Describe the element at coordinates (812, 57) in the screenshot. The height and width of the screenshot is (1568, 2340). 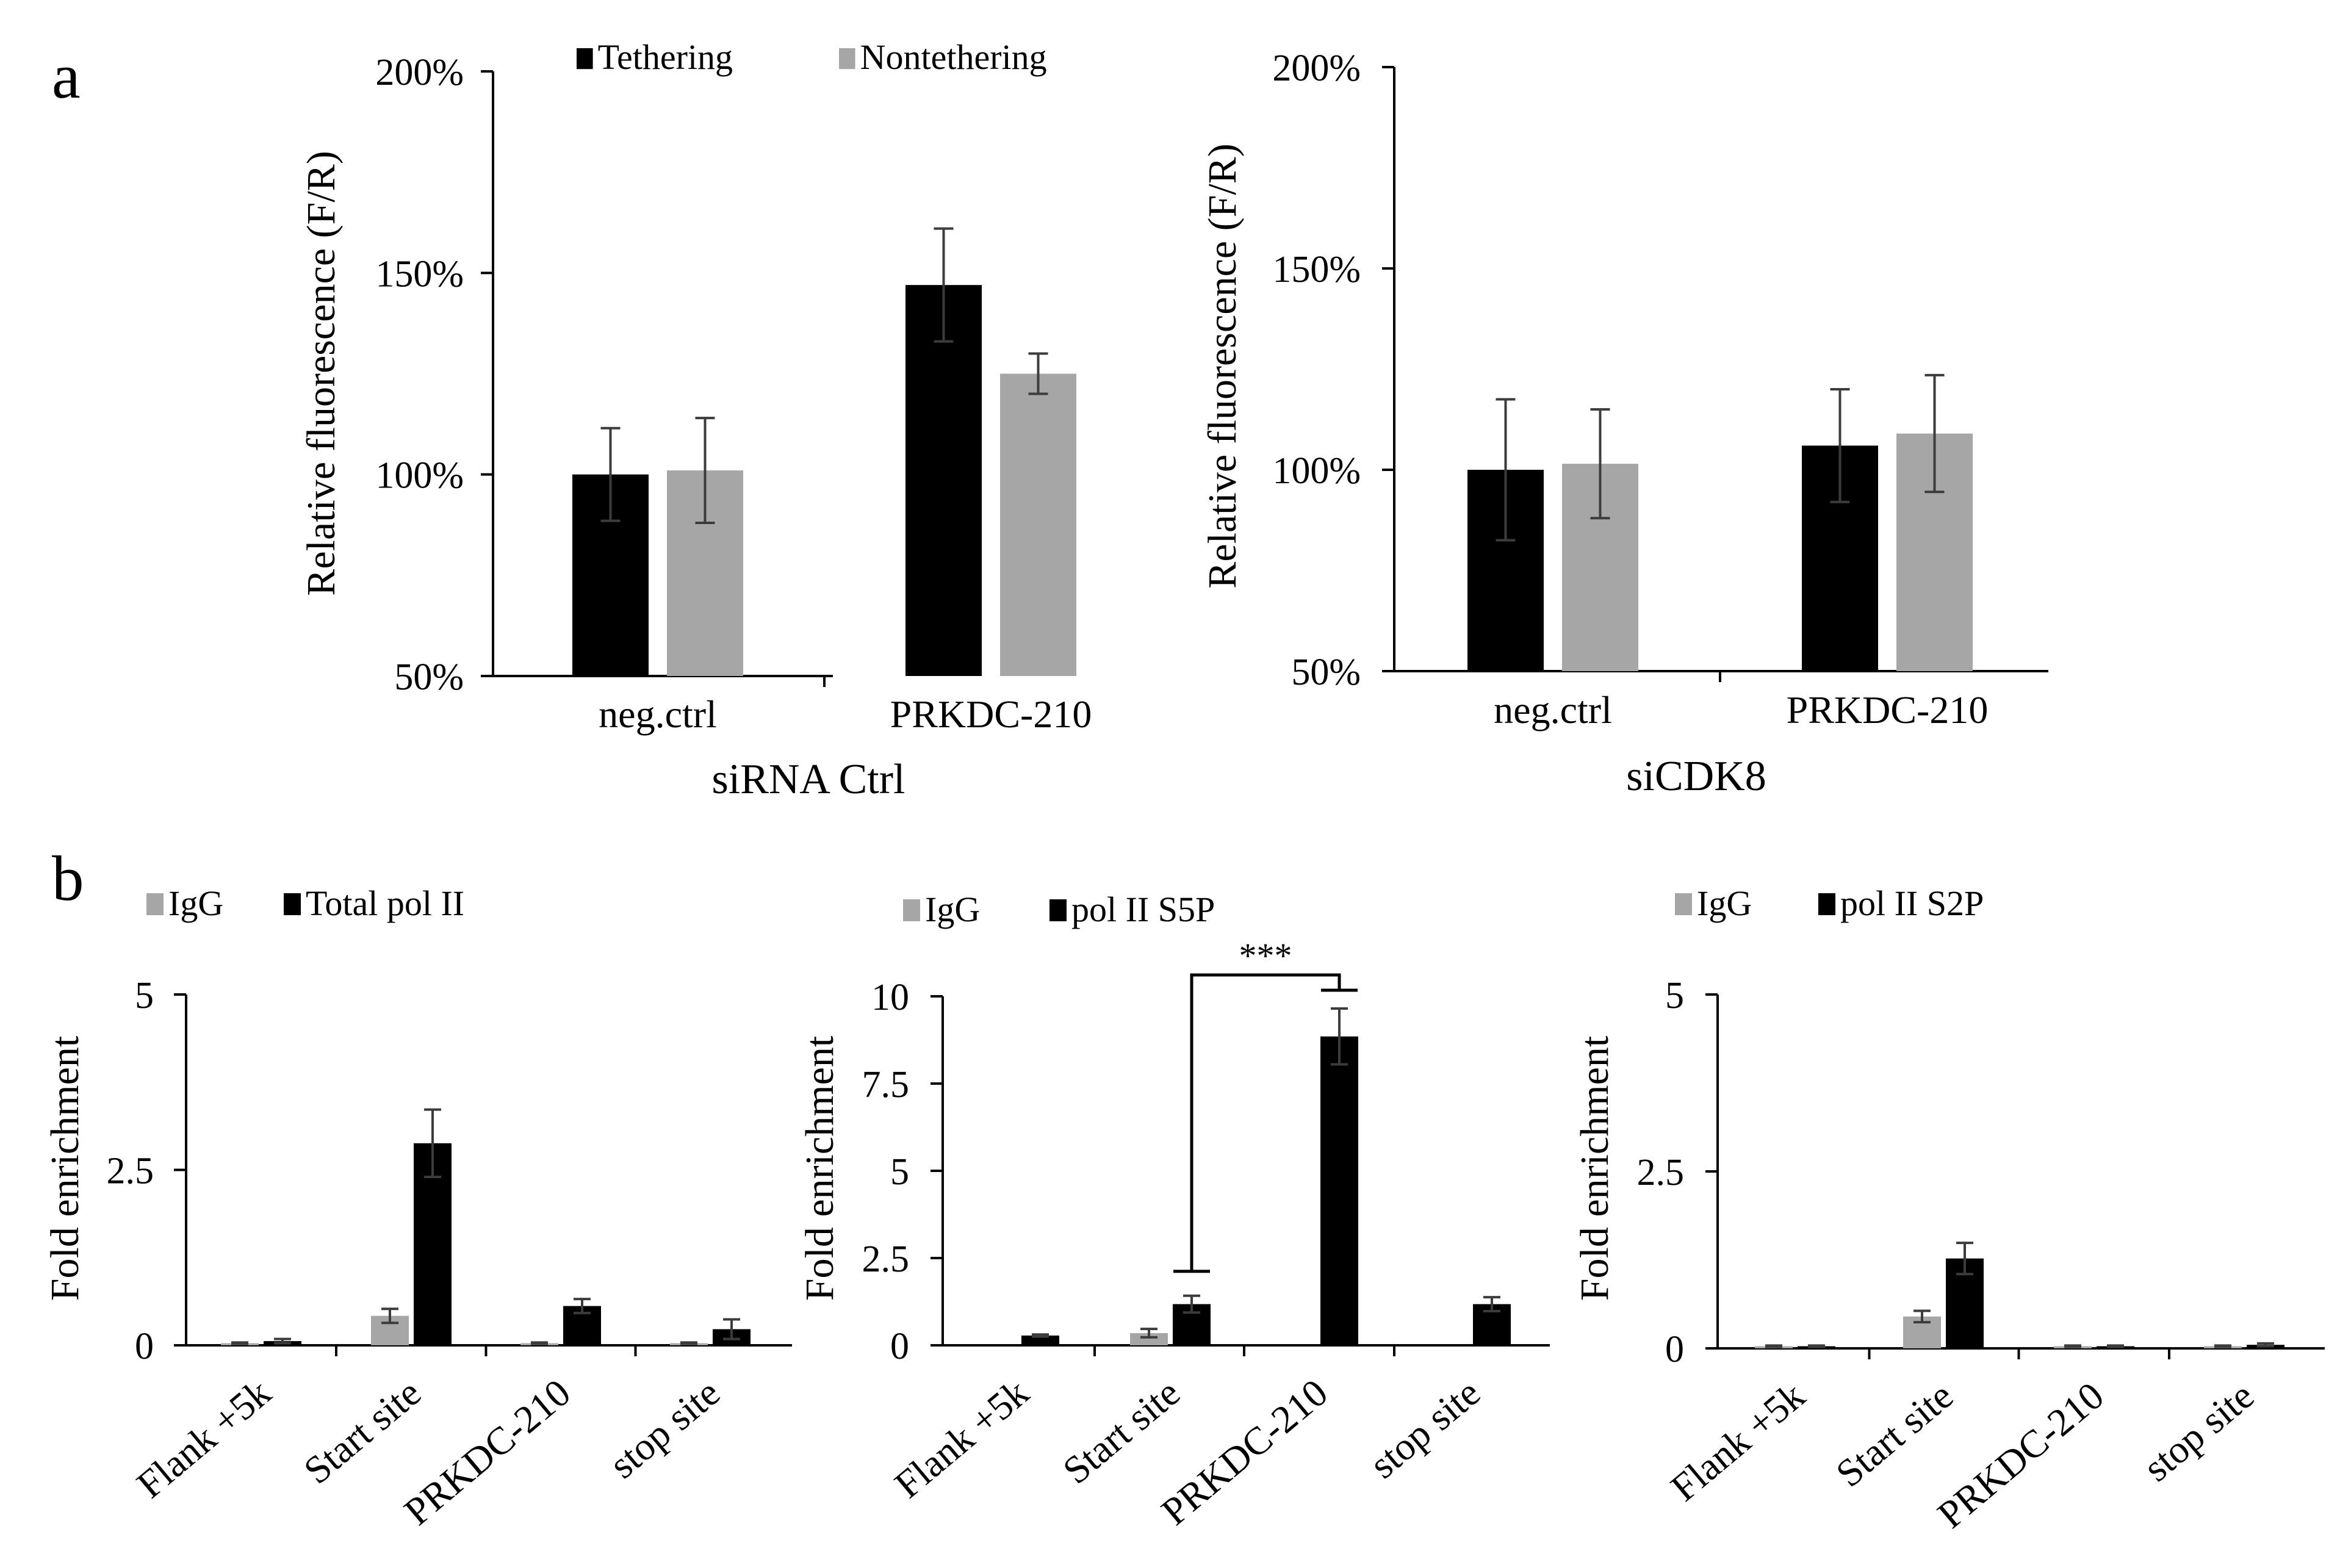
I see `legend: Tethering Nontethering` at that location.